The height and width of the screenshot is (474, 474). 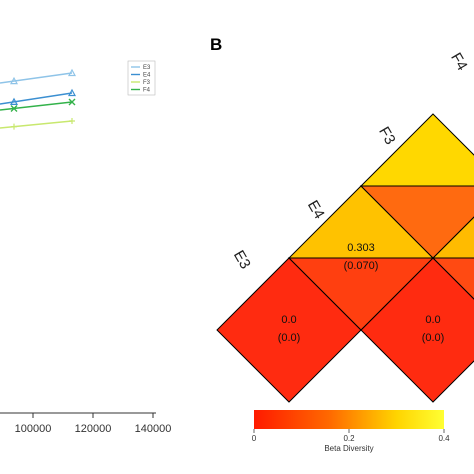 I want to click on heatmap-label-E4: E4, so click(x=316, y=210).